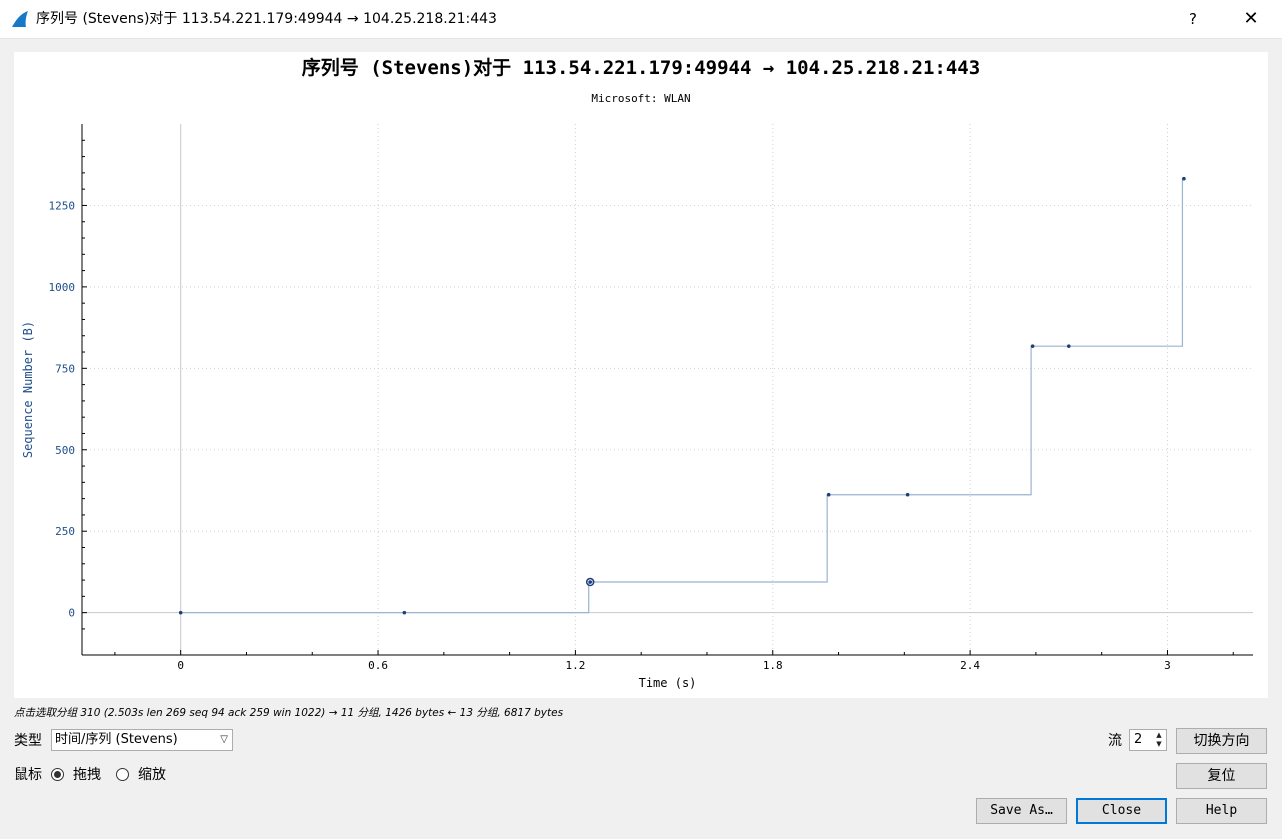 This screenshot has width=1282, height=839. I want to click on y-axis-label: Sequence Number (B), so click(28, 389).